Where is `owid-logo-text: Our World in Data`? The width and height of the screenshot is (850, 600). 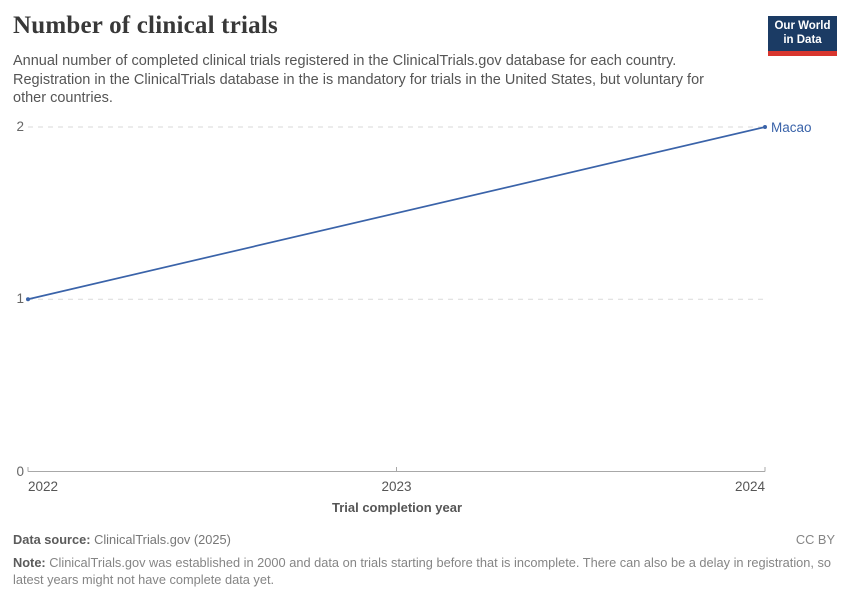 owid-logo-text: Our World in Data is located at coordinates (802, 33).